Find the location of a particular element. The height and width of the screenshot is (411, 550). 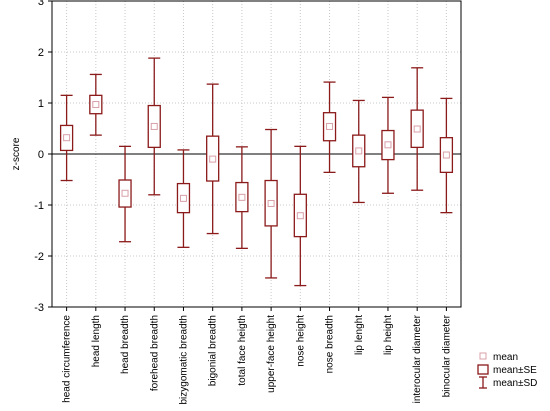

y-tick-label: 1 is located at coordinates (41, 104).